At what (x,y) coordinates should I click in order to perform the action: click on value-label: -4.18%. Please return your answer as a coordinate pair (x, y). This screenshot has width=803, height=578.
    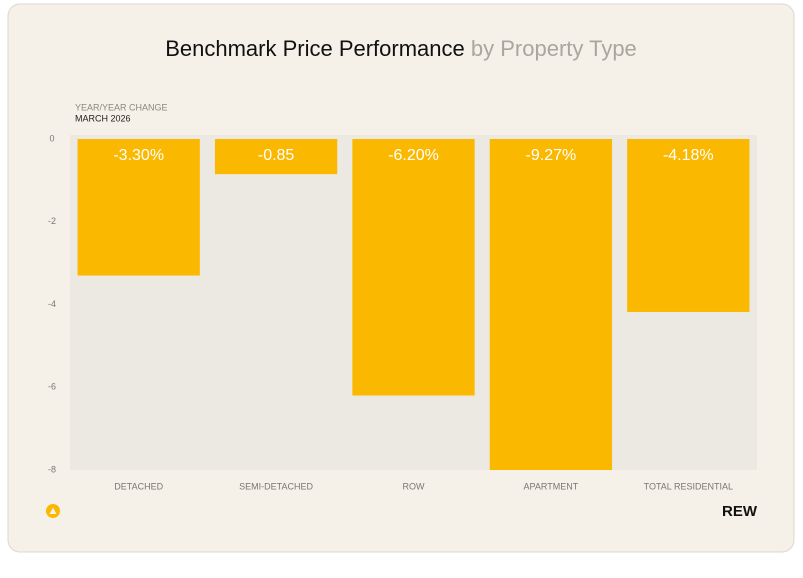
    Looking at the image, I should click on (688, 155).